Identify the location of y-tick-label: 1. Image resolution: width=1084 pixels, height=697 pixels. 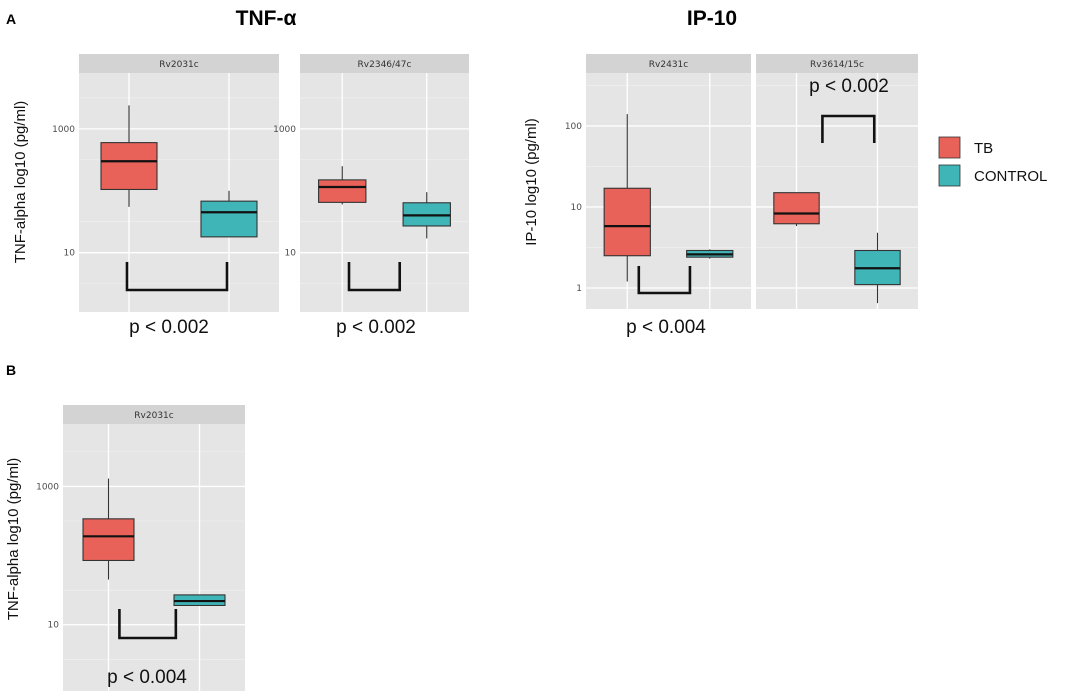
(579, 289).